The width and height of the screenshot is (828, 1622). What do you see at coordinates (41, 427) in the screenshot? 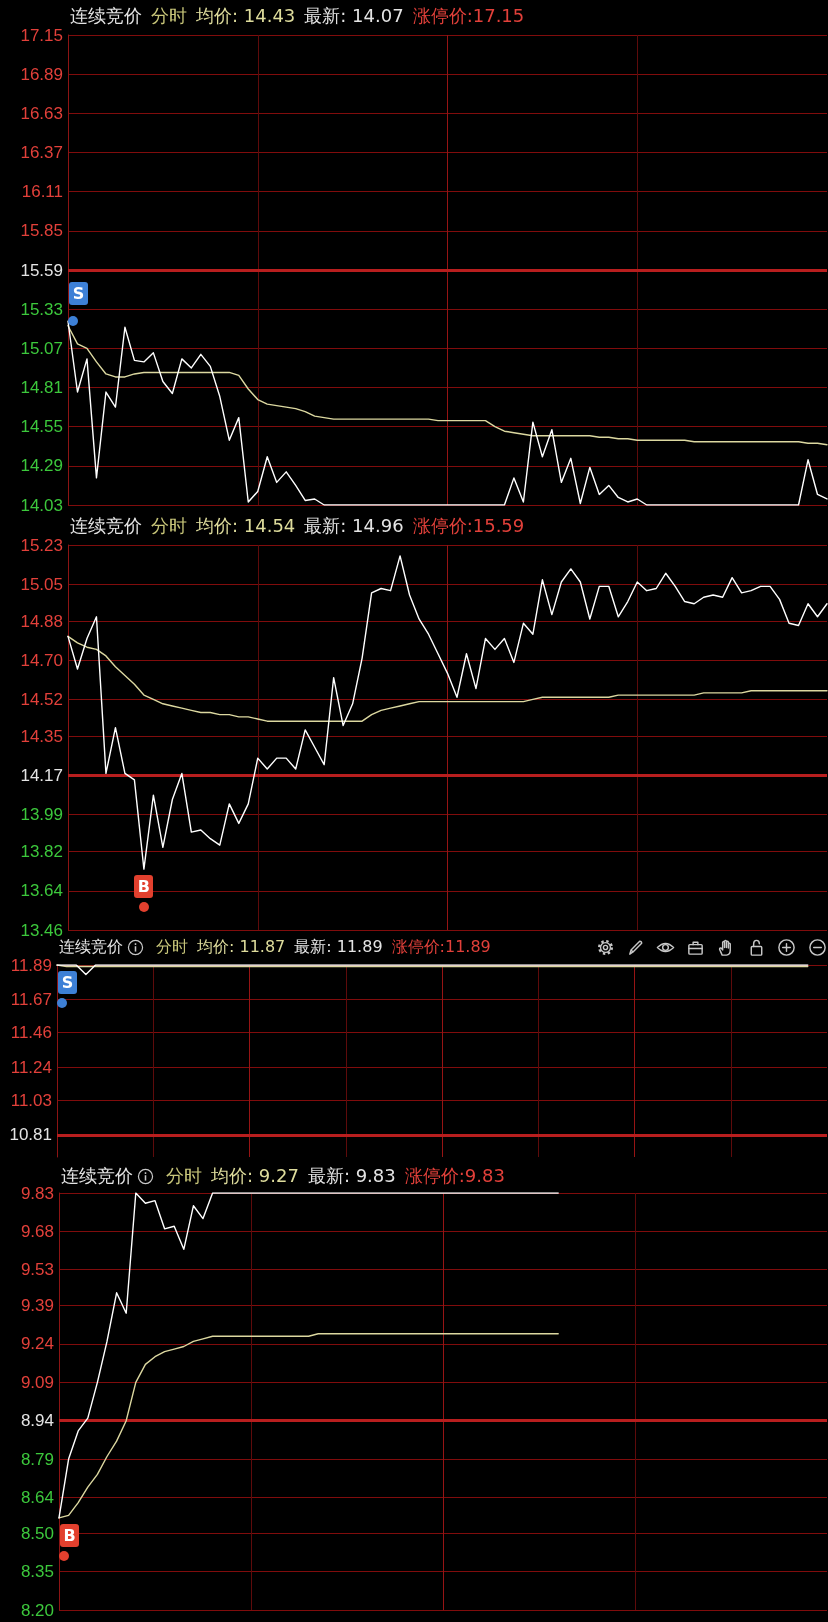
I see `y-tick-label: 14.55` at bounding box center [41, 427].